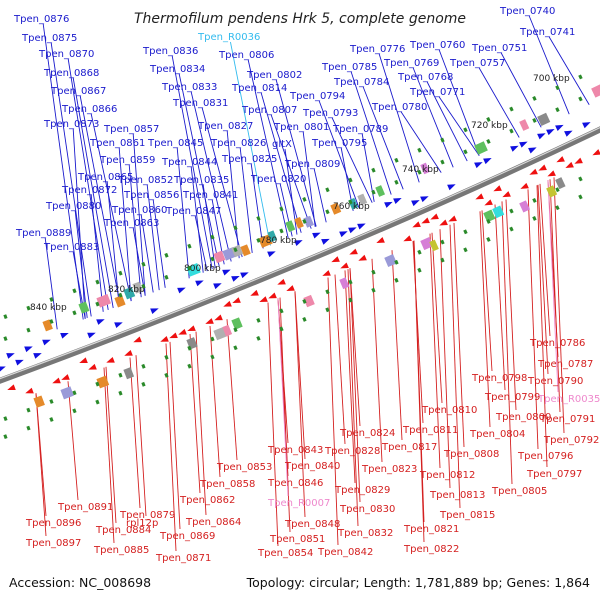 This screenshot has width=600, height=600. What do you see at coordinates (244, 467) in the screenshot?
I see `gene-label: Tpen_0853` at bounding box center [244, 467].